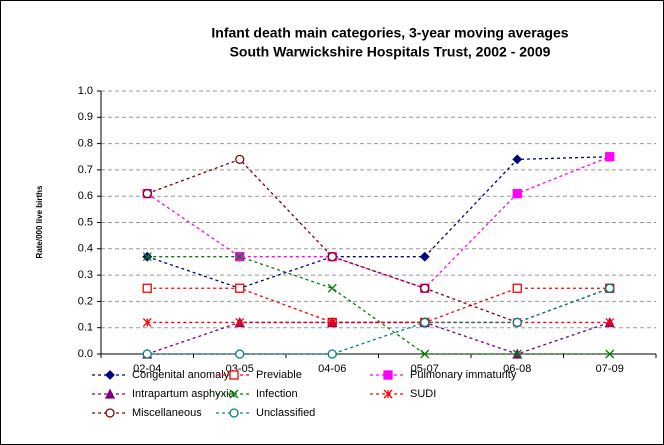  I want to click on legend-label: Miscellaneous, so click(167, 413).